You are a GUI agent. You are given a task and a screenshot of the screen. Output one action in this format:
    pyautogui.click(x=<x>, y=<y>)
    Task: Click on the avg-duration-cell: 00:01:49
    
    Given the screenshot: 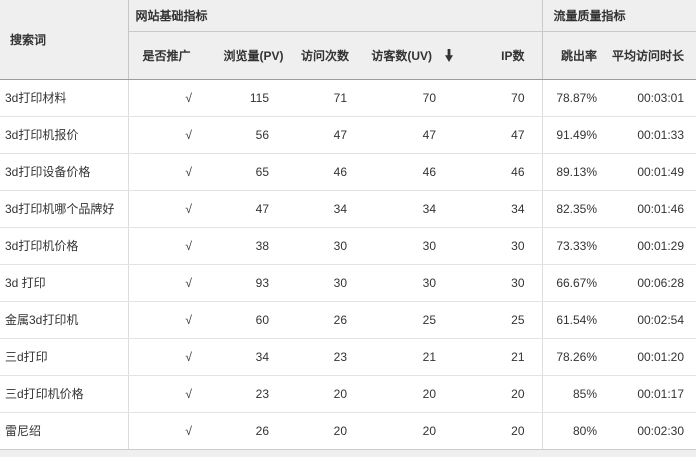 What is the action you would take?
    pyautogui.click(x=648, y=172)
    